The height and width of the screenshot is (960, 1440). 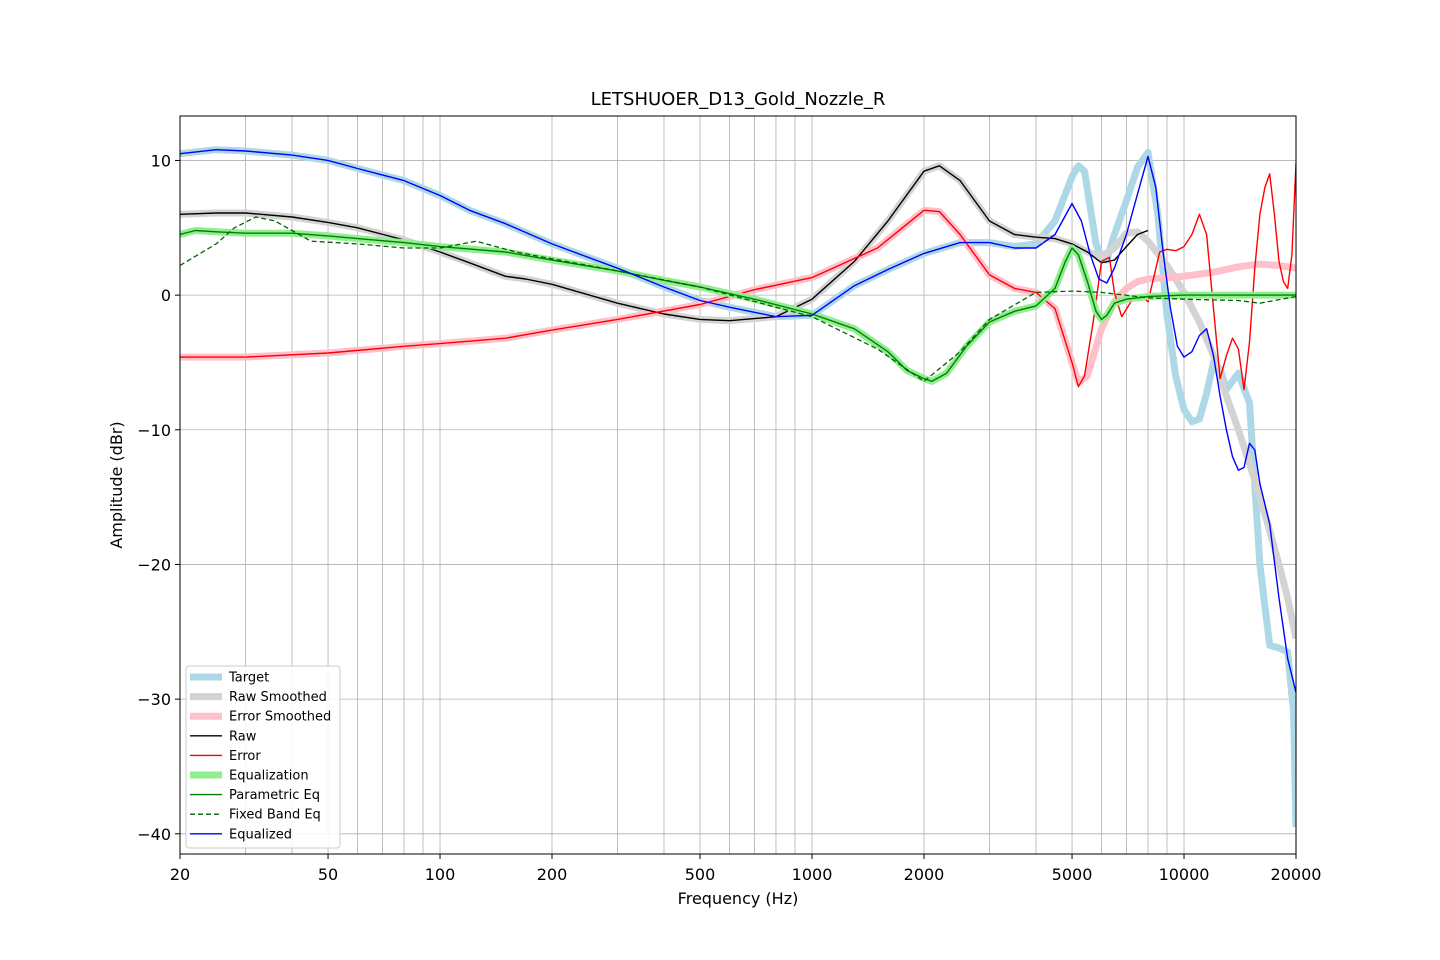 I want to click on x-tick-label: 20, so click(x=180, y=874).